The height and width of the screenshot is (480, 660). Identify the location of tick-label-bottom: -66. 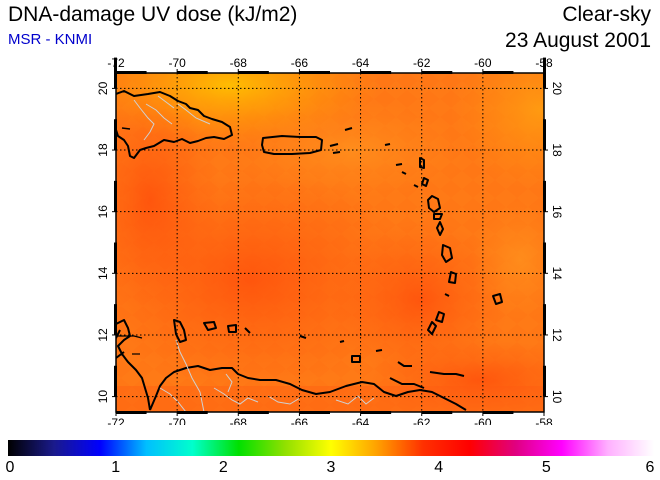
(300, 420).